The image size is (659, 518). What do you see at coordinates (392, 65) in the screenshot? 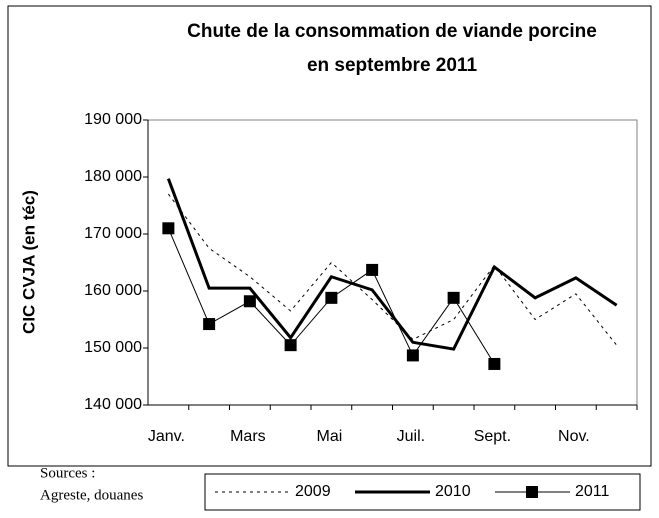
I see `chart-title: en septembre 2011` at bounding box center [392, 65].